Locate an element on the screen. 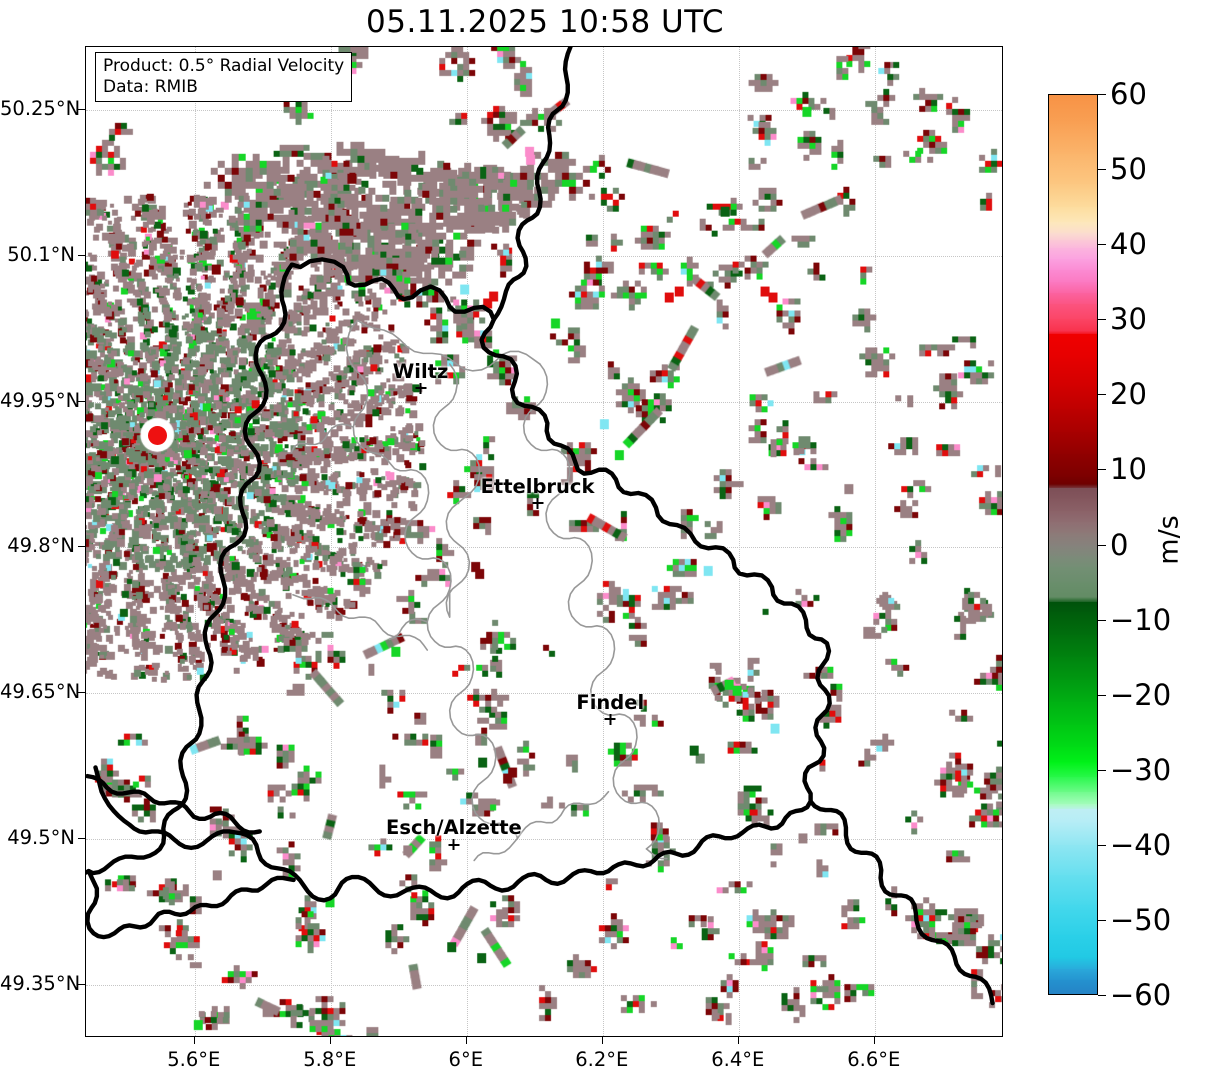 This screenshot has height=1081, width=1207. colorbar-tick-label: −30 is located at coordinates (1141, 769).